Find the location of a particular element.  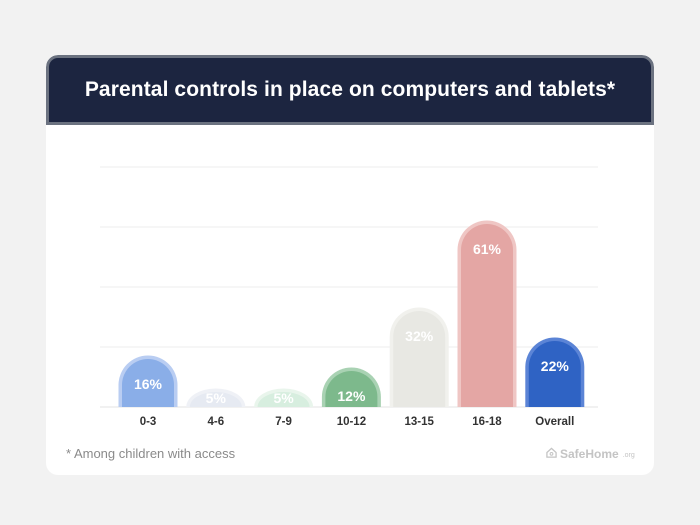

bar-group: 22% is located at coordinates (555, 372).